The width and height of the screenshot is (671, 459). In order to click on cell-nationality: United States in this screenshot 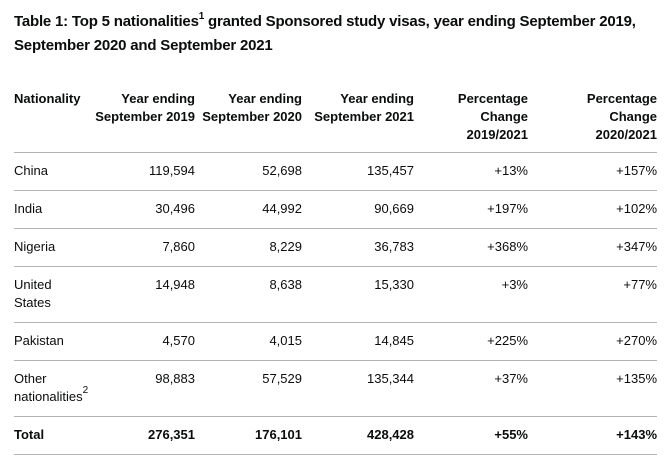, I will do `click(53, 294)`.